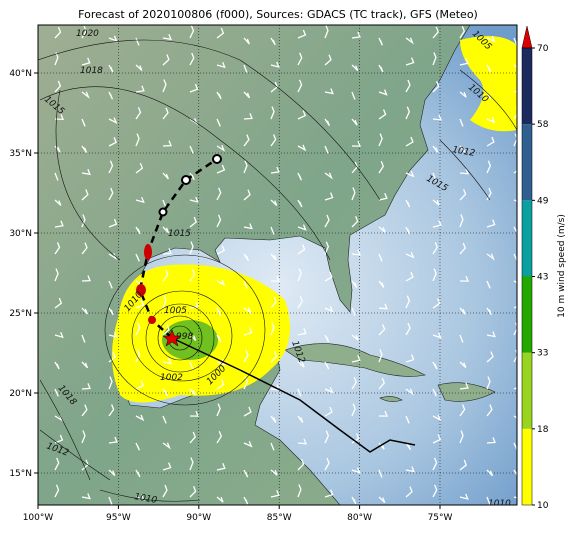 The height and width of the screenshot is (533, 576). Describe the element at coordinates (355, 360) in the screenshot. I see `cuba` at that location.